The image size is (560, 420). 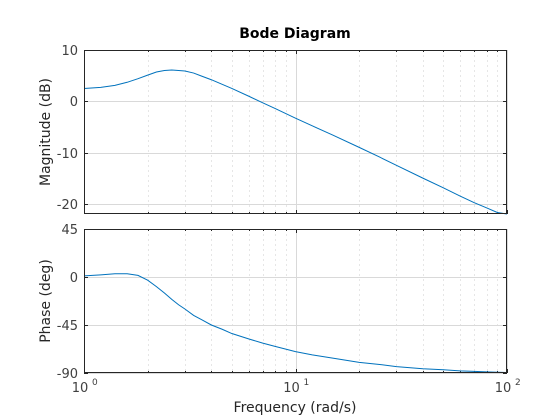 What do you see at coordinates (295, 34) in the screenshot?
I see `chart-title: Bode Diagram` at bounding box center [295, 34].